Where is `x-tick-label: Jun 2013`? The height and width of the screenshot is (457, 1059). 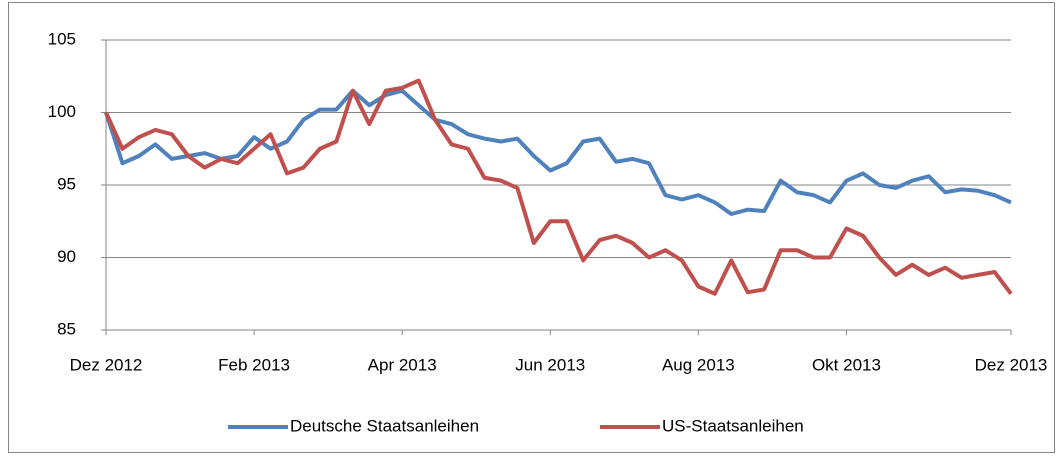
x-tick-label: Jun 2013 is located at coordinates (550, 364).